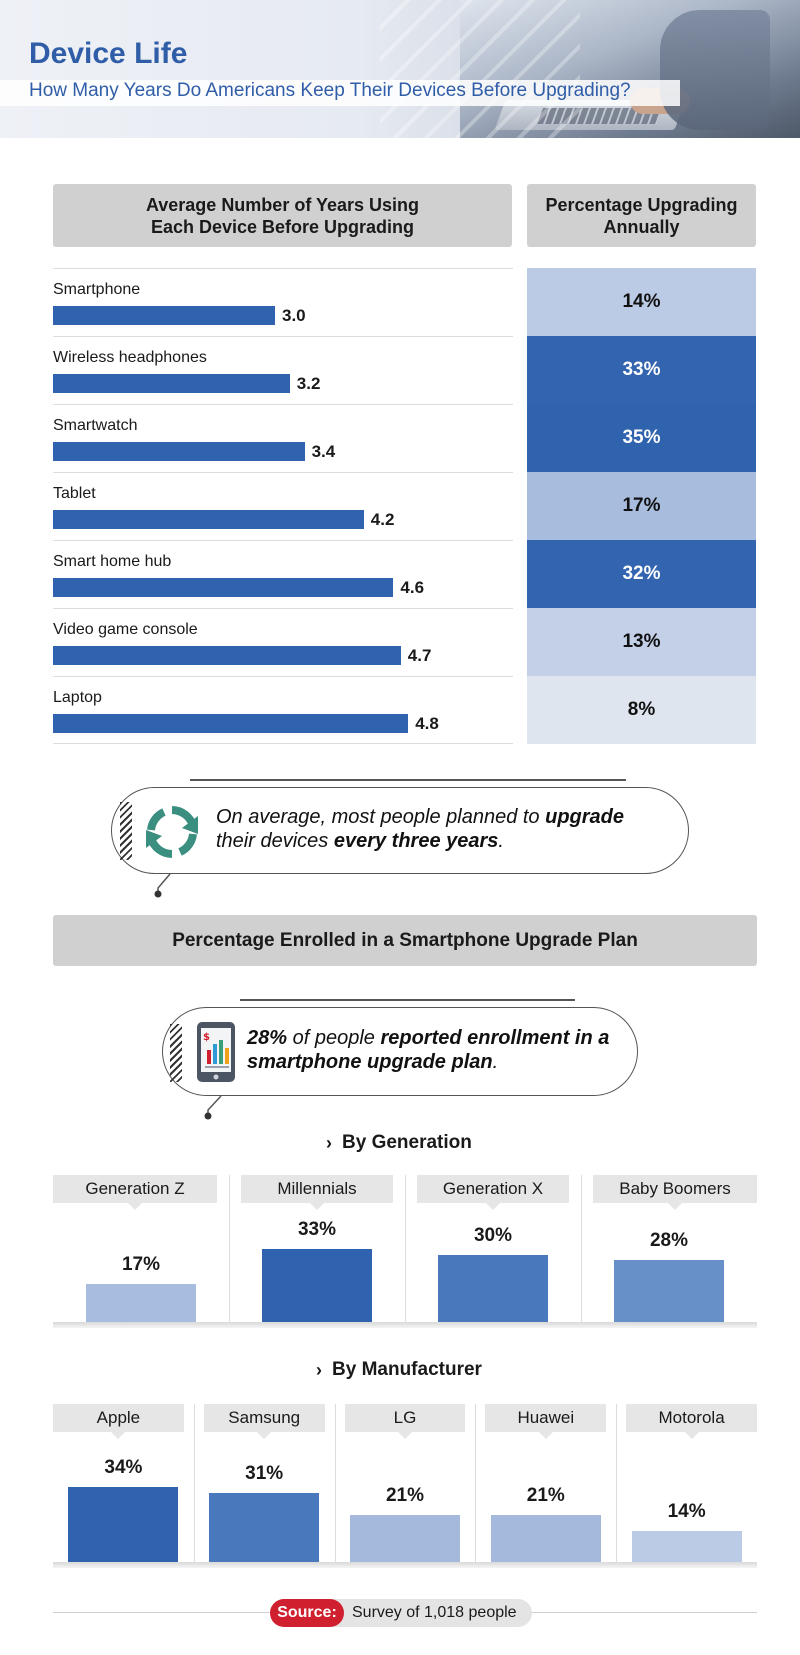 The width and height of the screenshot is (800, 1655). I want to click on callout-text-part: On average, most people planned to, so click(381, 817).